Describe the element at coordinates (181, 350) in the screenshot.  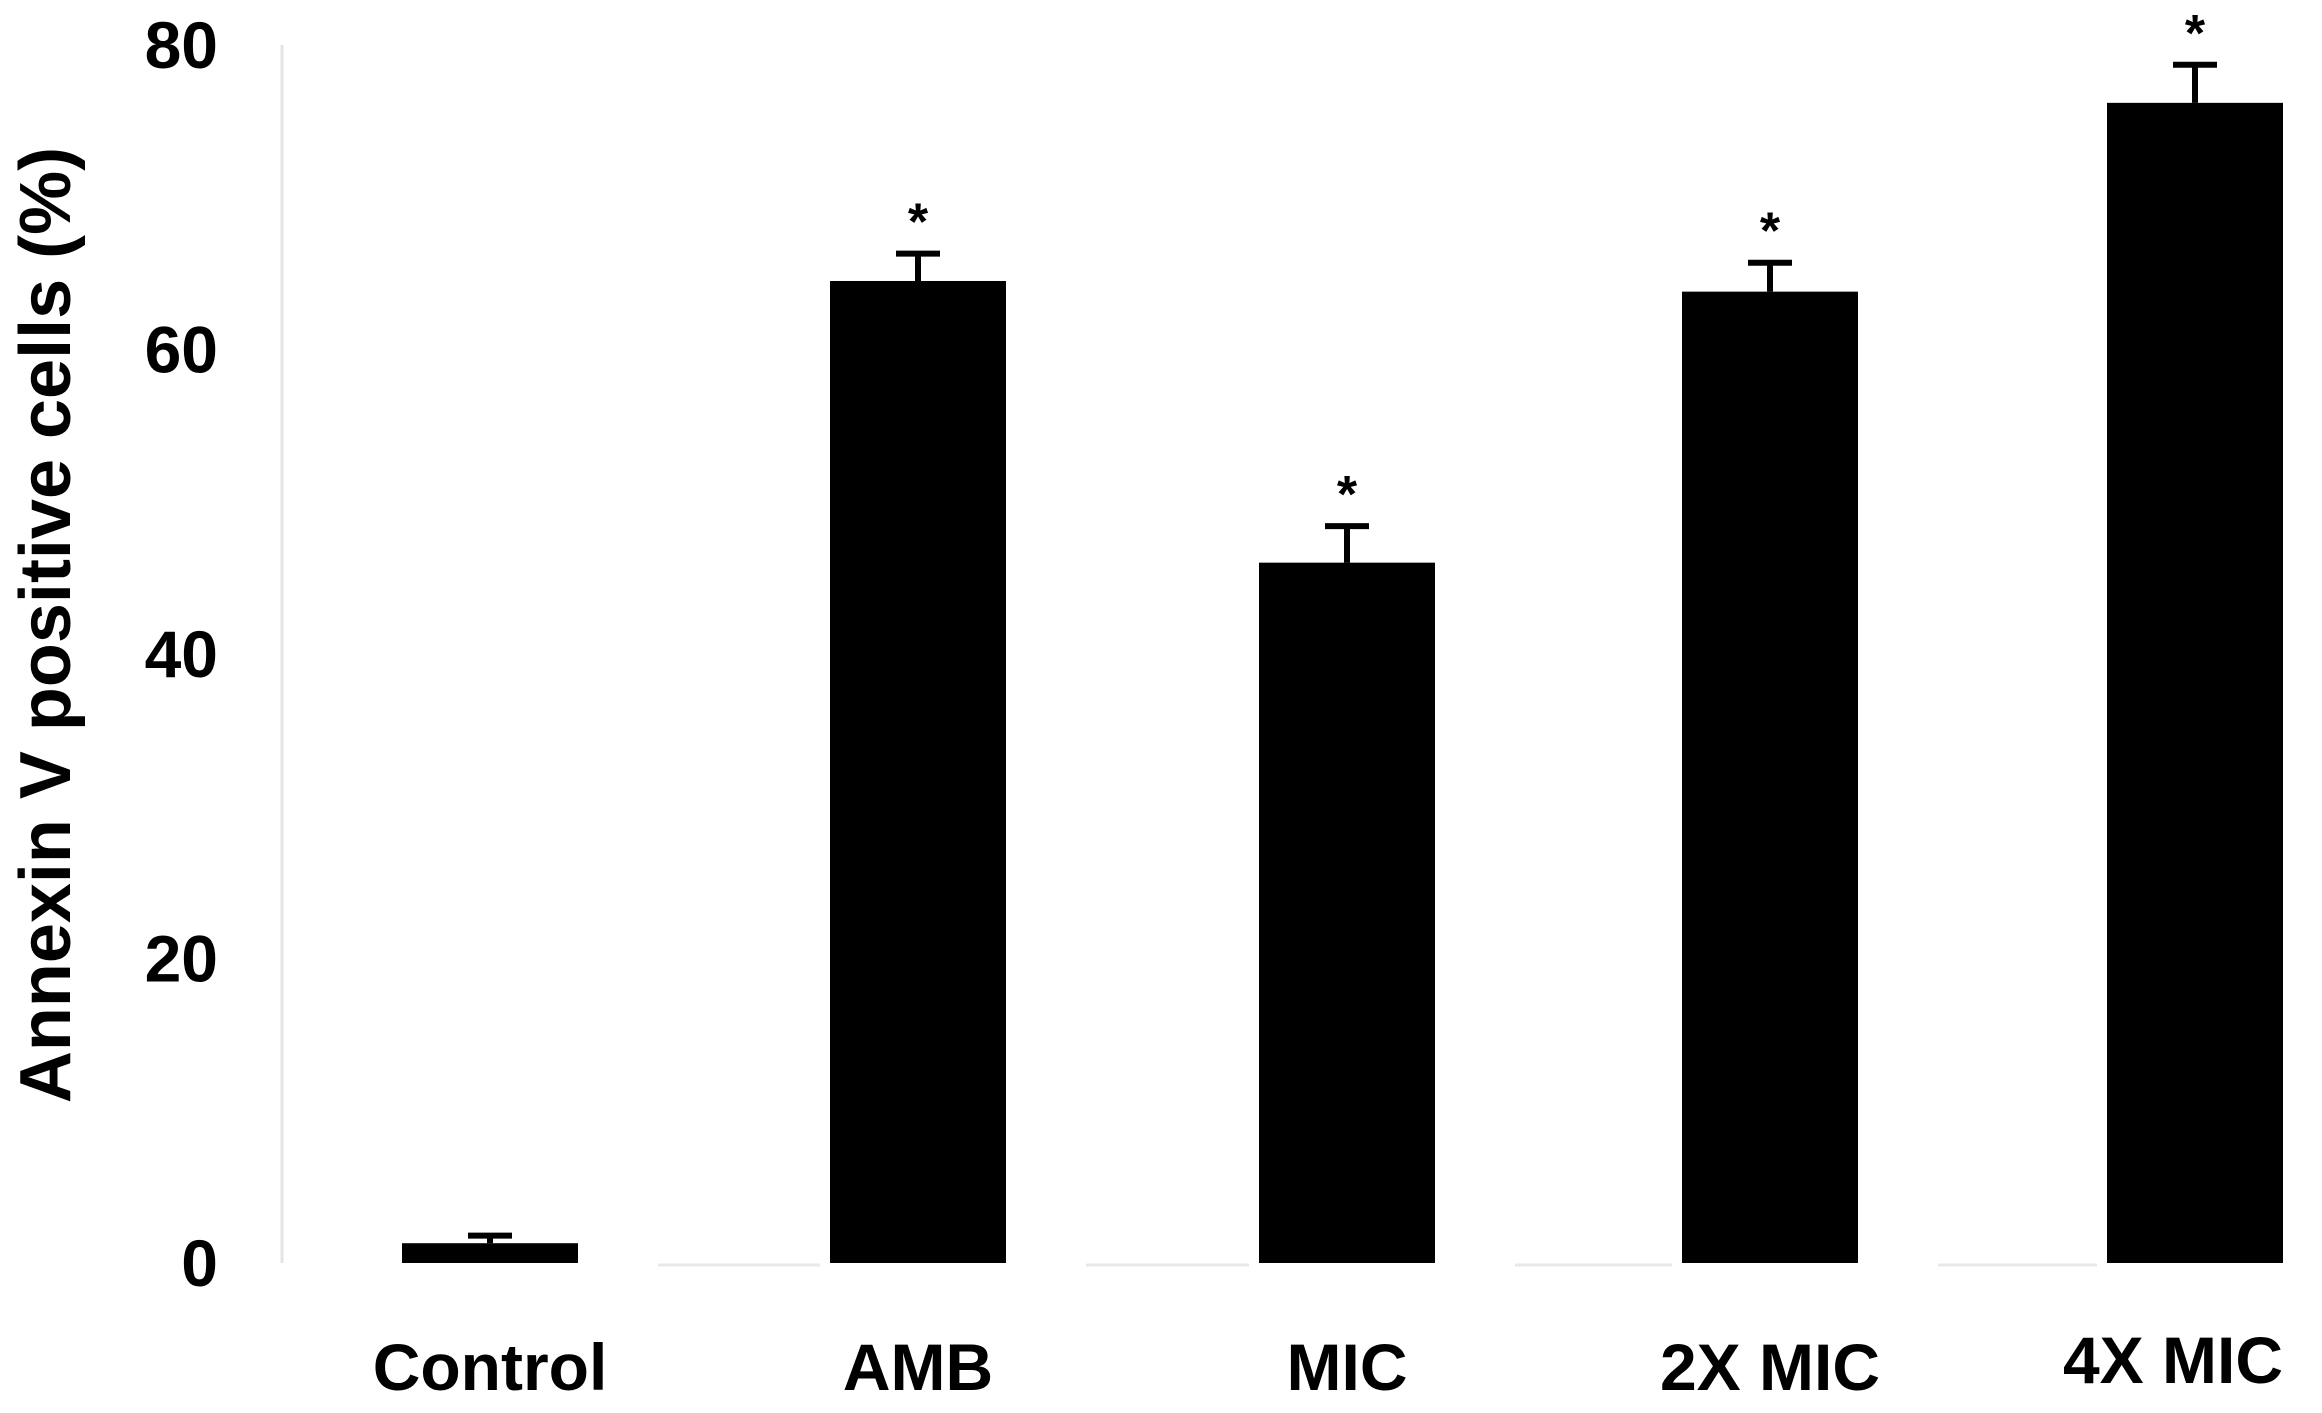
I see `y-tick-label: 60` at that location.